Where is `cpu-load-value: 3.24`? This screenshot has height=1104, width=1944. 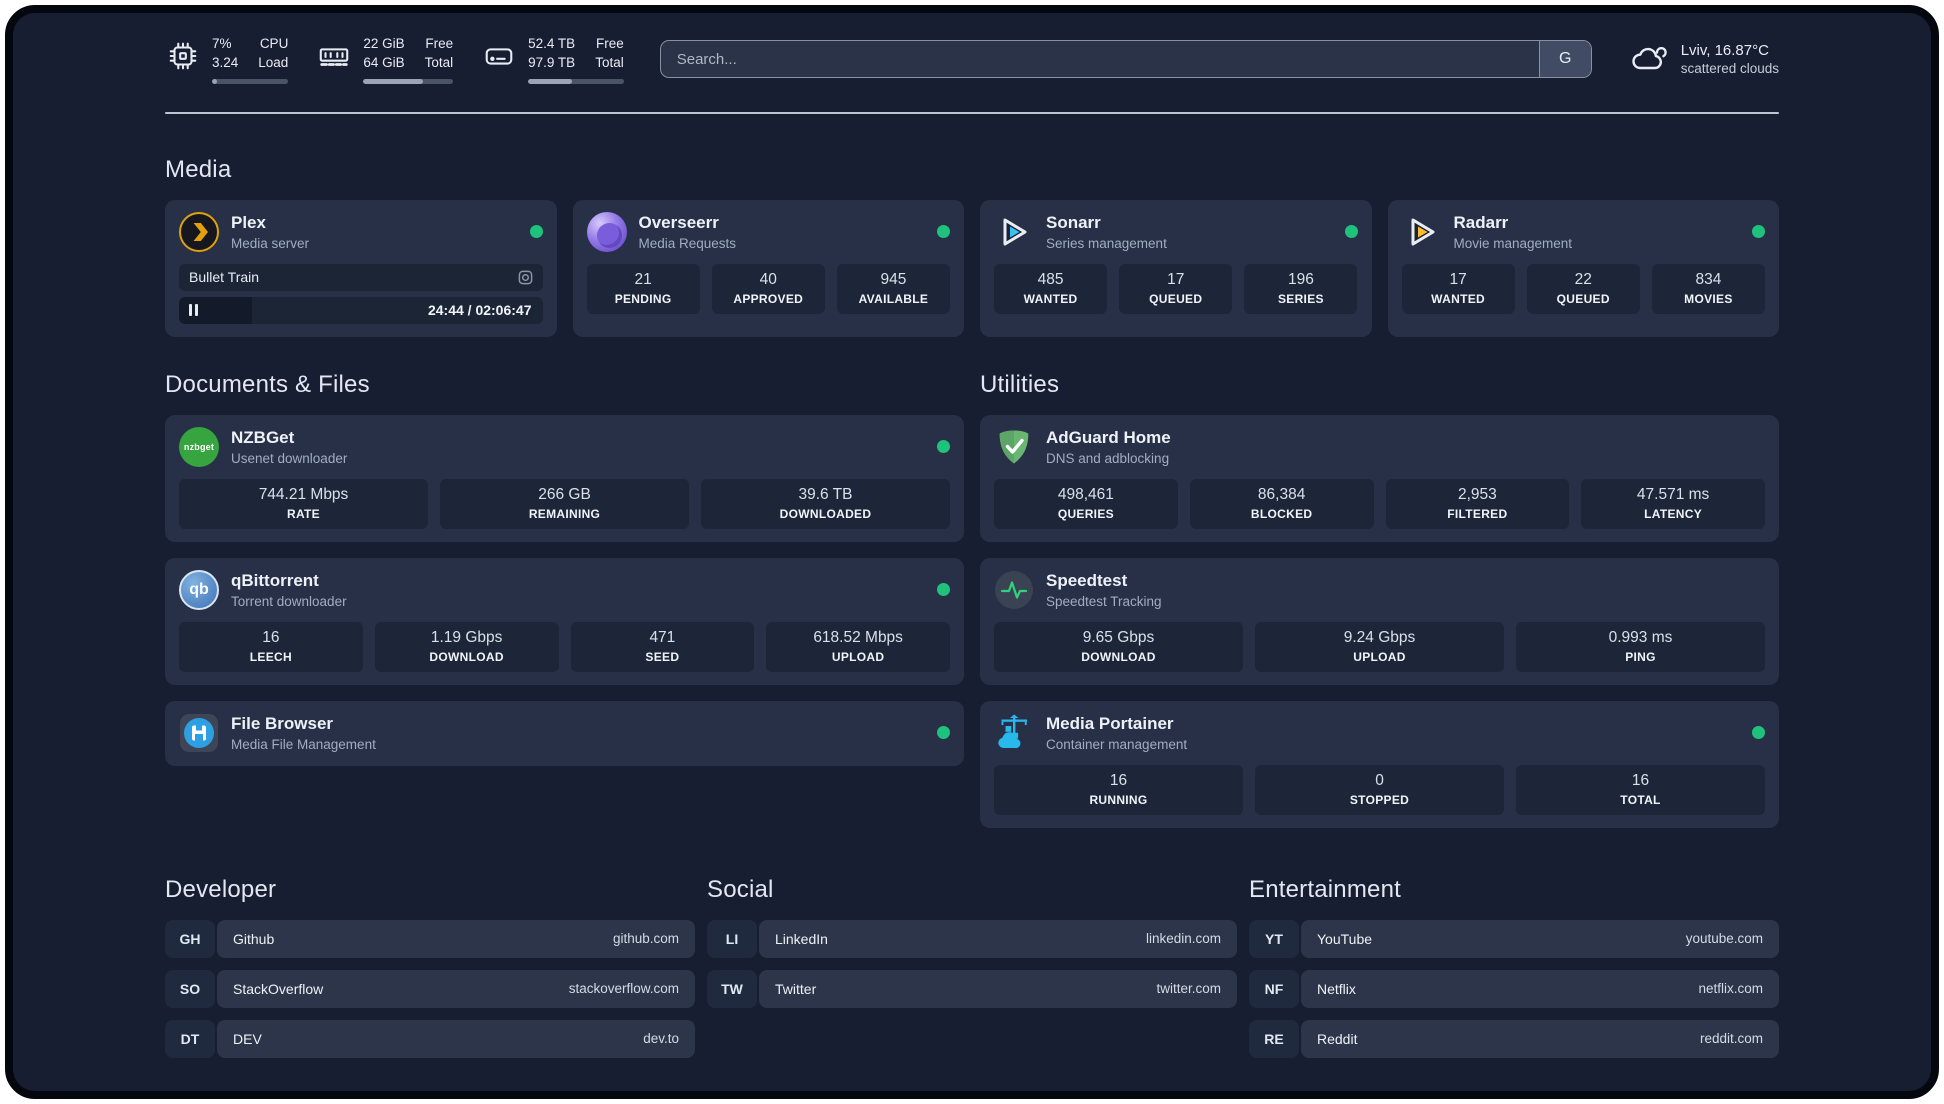 cpu-load-value: 3.24 is located at coordinates (225, 62).